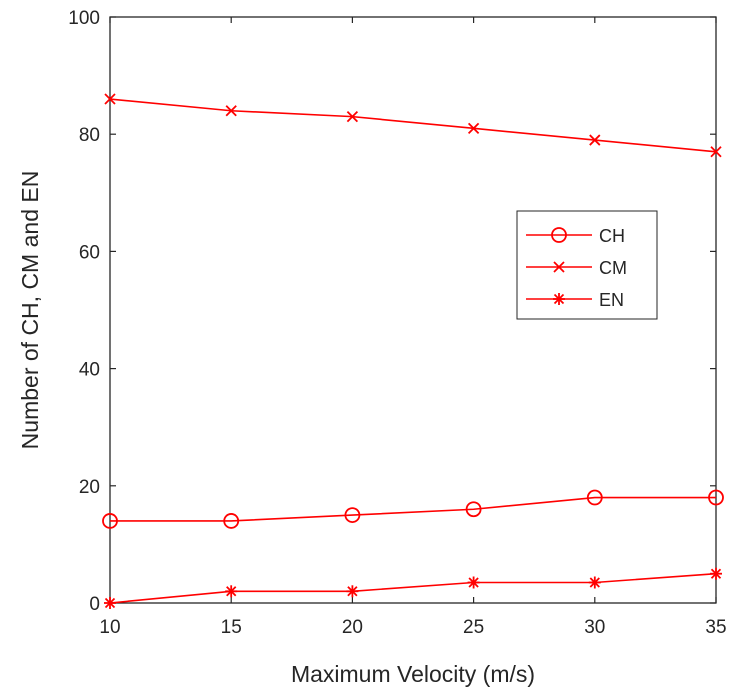  I want to click on legend-label: CM, so click(613, 268).